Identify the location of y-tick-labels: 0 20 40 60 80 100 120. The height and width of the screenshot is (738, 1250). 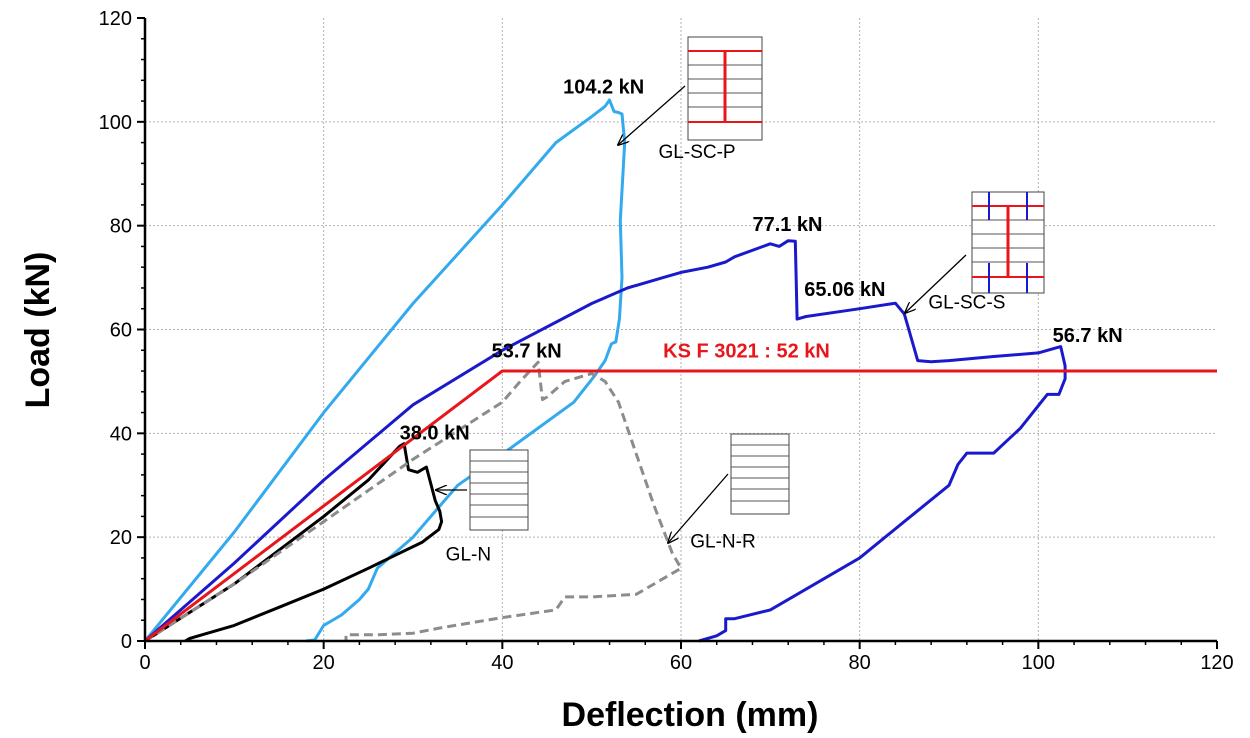
(115, 330).